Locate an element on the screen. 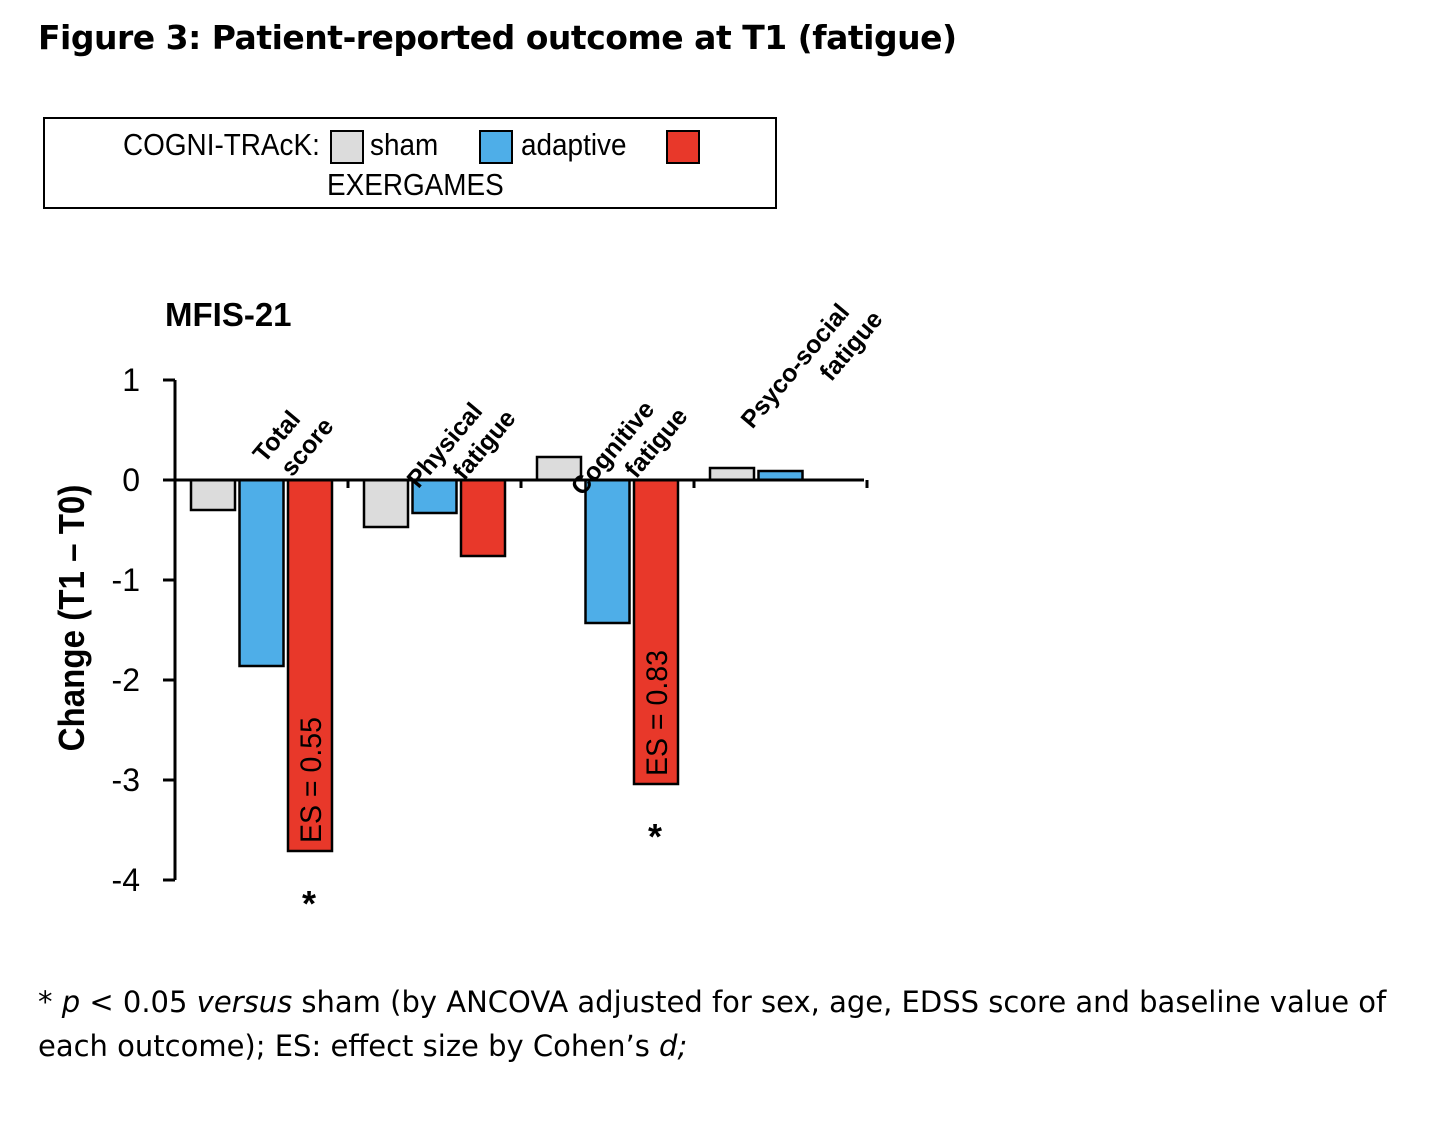 This screenshot has width=1452, height=1124. y-tick-label: -1 is located at coordinates (126, 580).